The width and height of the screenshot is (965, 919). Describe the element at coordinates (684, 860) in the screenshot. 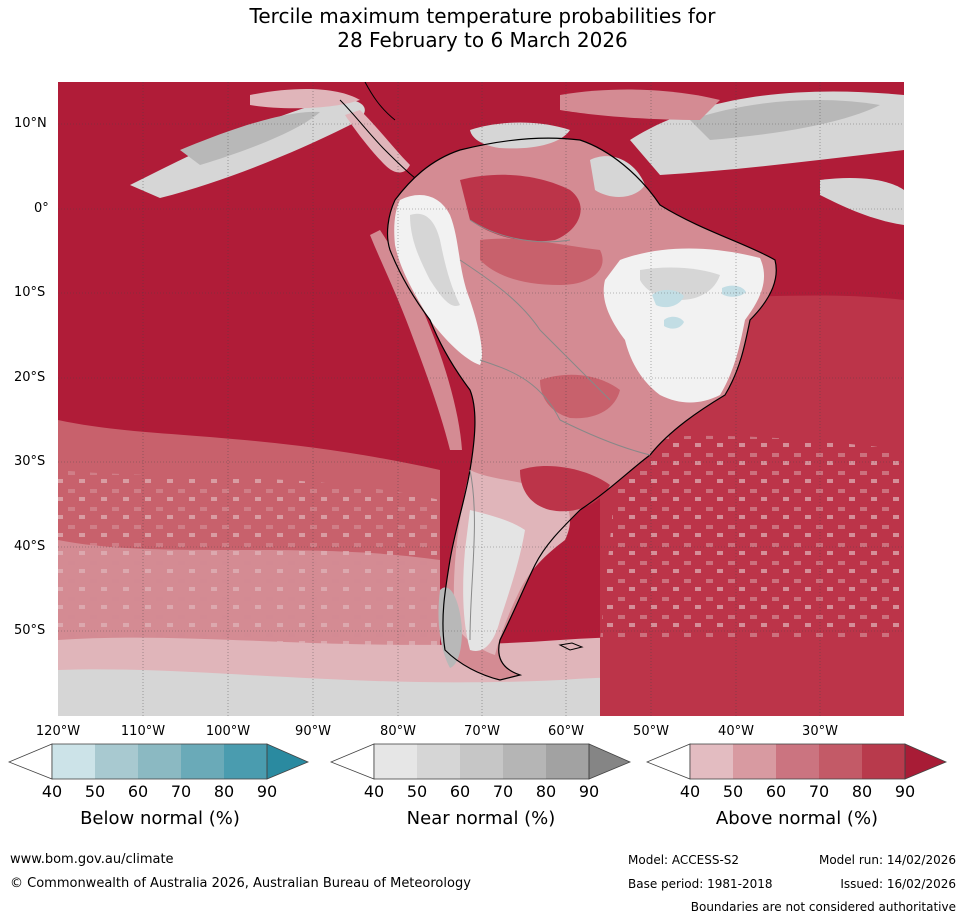

I see `footer-model: Model: ACCESS-S2` at that location.